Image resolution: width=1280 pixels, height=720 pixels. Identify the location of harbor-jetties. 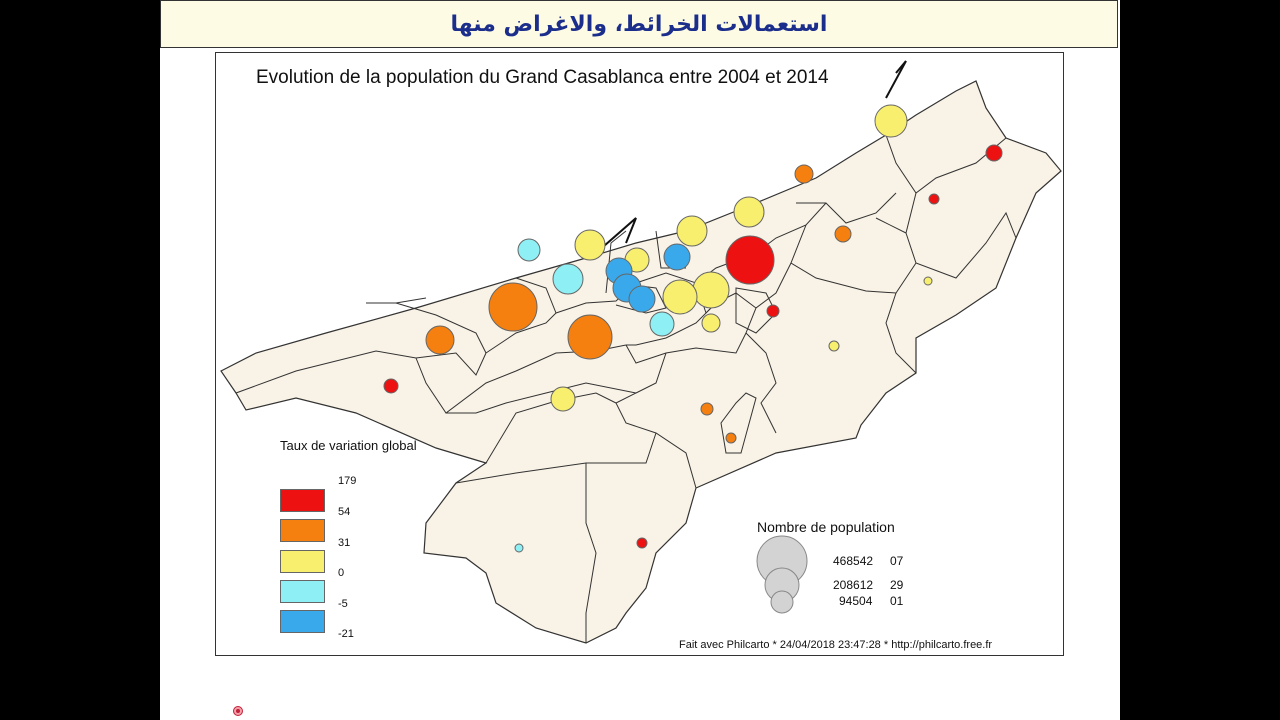
(751, 157).